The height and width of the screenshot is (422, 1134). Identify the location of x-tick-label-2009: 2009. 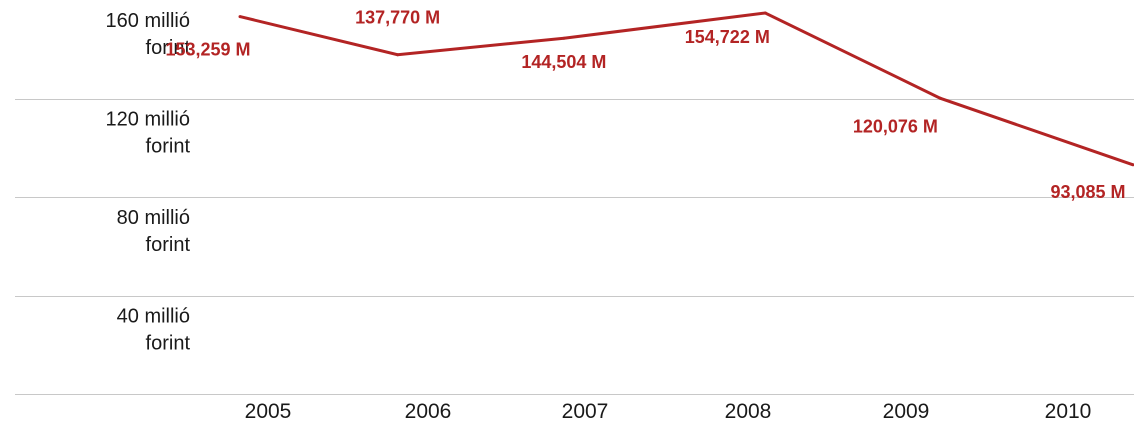
(906, 411).